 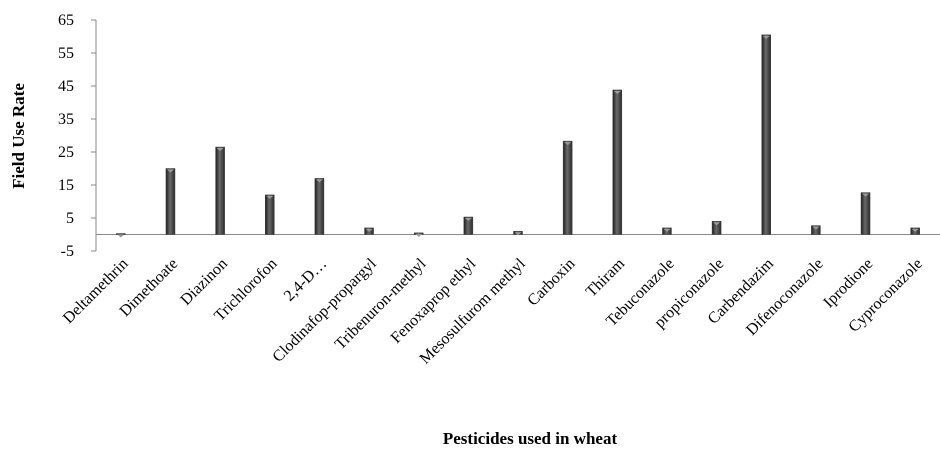 I want to click on x-axis-title: Pesticides used in wheat, so click(x=530, y=437).